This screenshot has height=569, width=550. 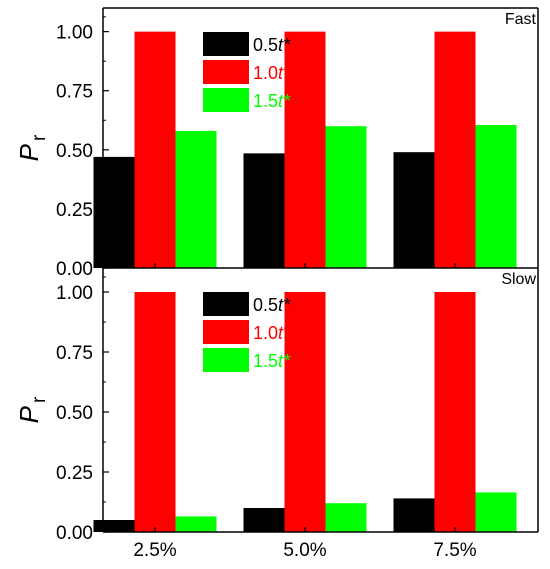 I want to click on x-tick-label: 5.0%, so click(x=304, y=550).